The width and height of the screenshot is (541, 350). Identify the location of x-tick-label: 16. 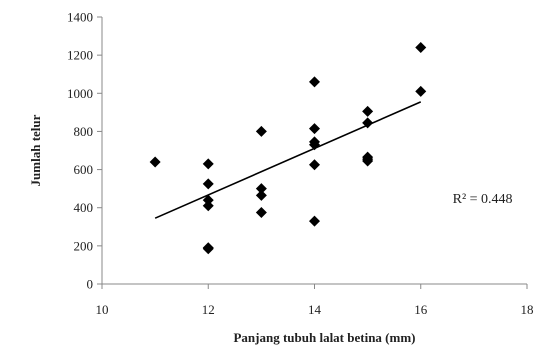
(421, 309).